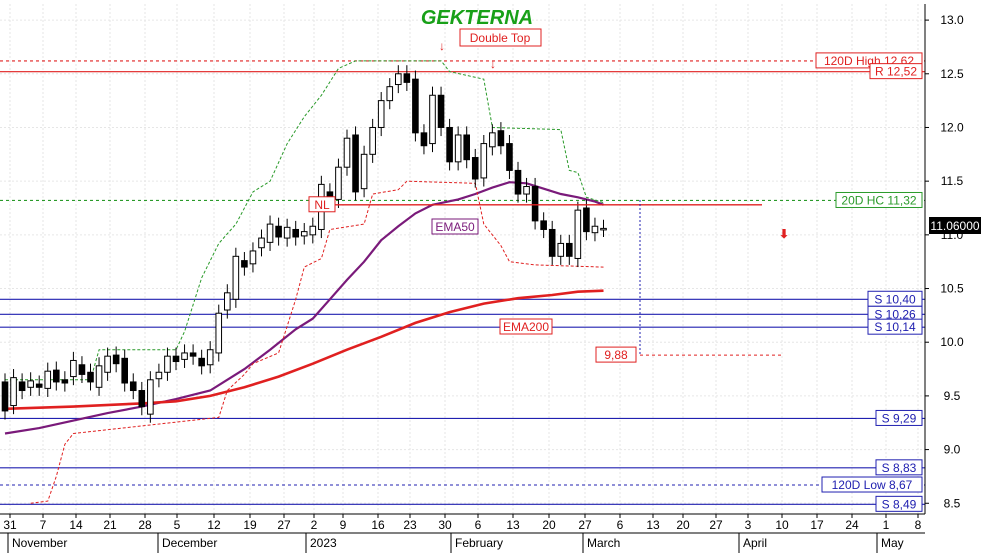  What do you see at coordinates (952, 289) in the screenshot?
I see `y-tick-label-5: 10.5` at bounding box center [952, 289].